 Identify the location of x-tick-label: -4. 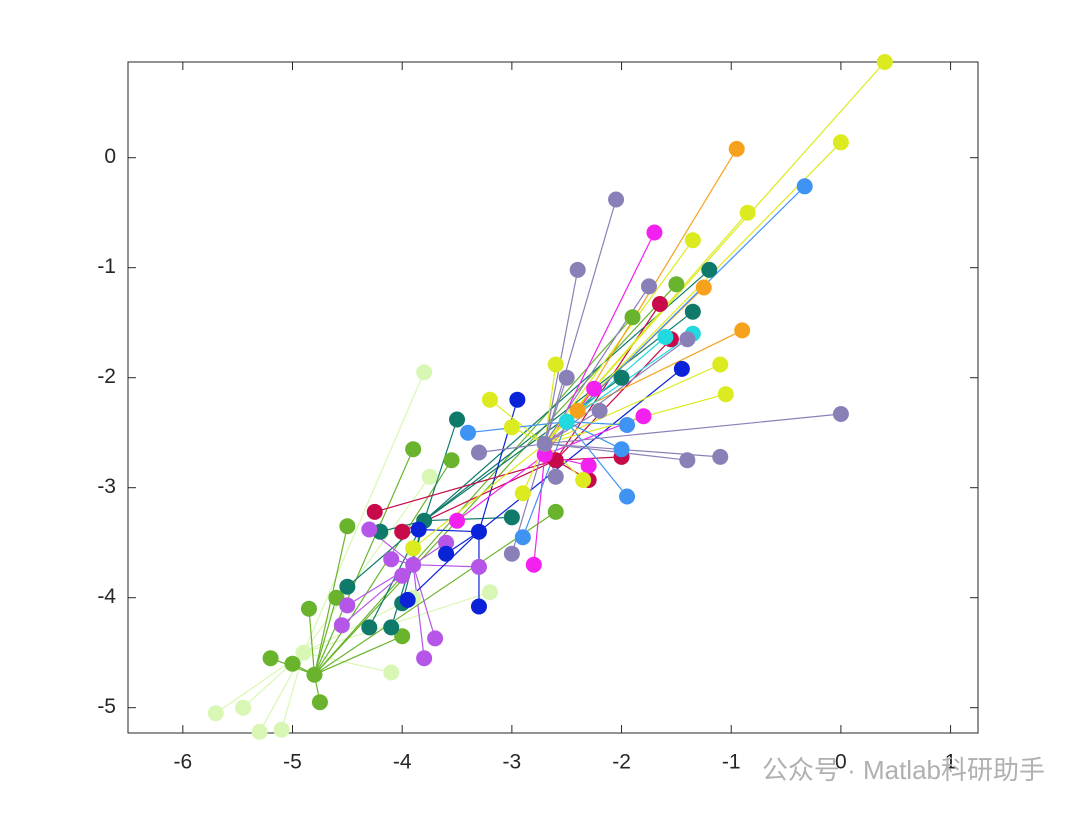
(402, 762).